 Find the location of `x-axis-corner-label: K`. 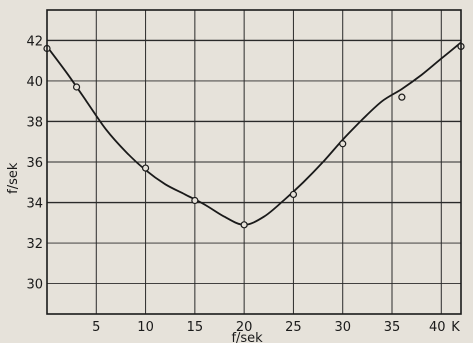

x-axis-corner-label: K is located at coordinates (455, 327).